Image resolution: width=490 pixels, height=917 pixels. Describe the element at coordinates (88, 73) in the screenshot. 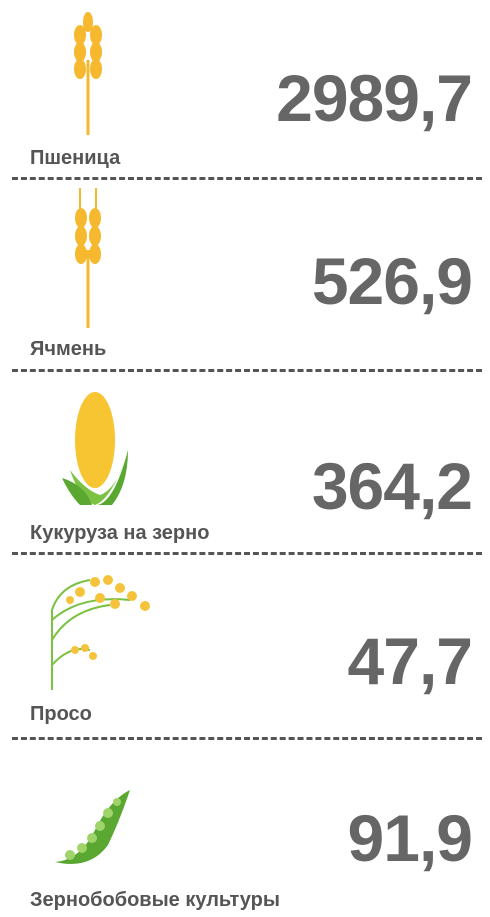

I see `wheat-icon` at that location.